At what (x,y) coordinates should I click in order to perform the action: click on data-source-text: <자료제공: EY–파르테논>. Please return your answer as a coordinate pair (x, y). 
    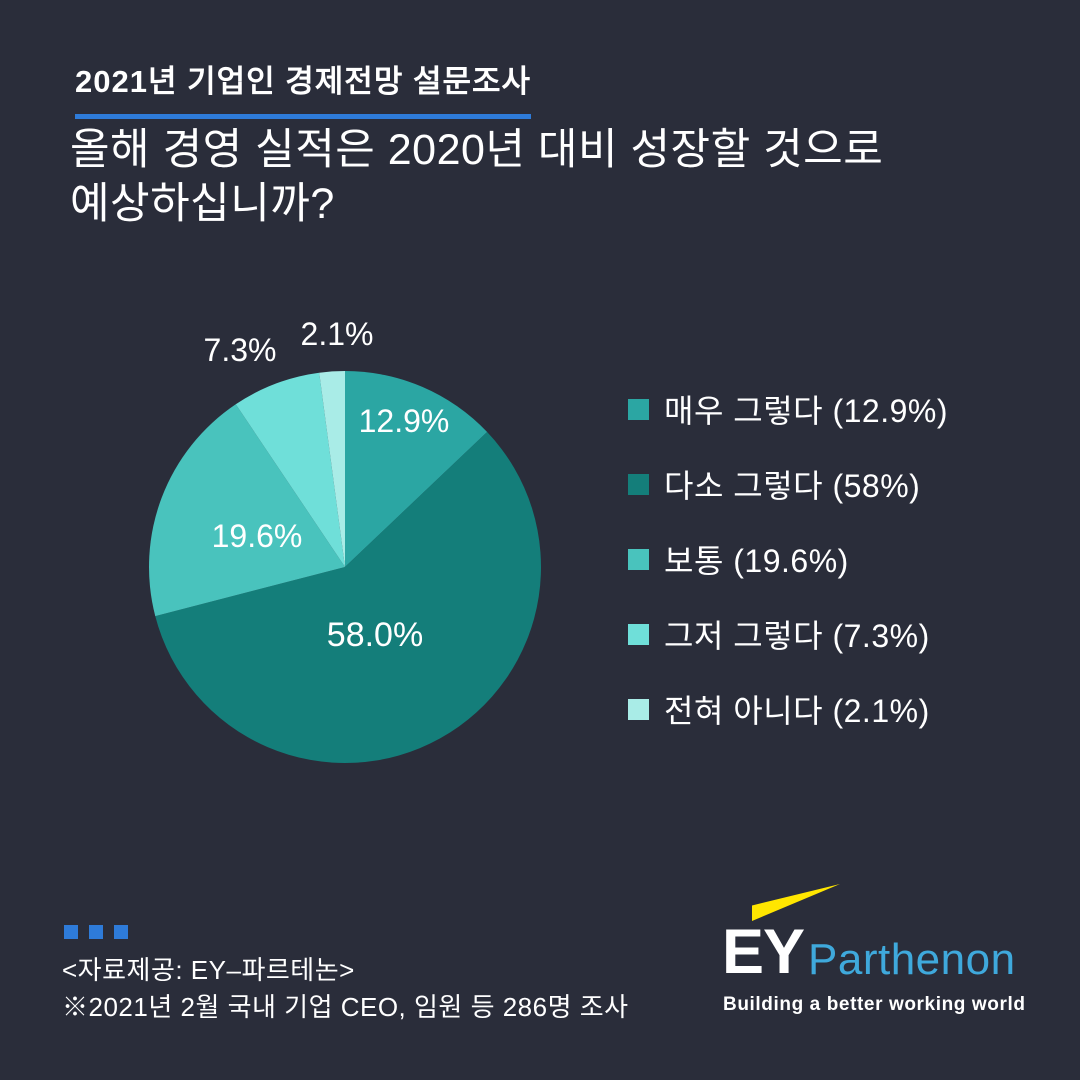
    Looking at the image, I should click on (208, 970).